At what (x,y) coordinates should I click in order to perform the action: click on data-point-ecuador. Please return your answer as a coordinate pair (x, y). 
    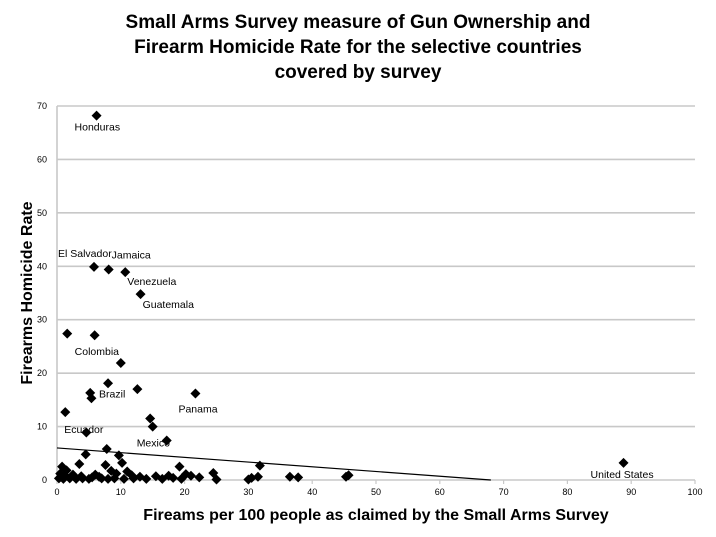
    Looking at the image, I should click on (65, 412).